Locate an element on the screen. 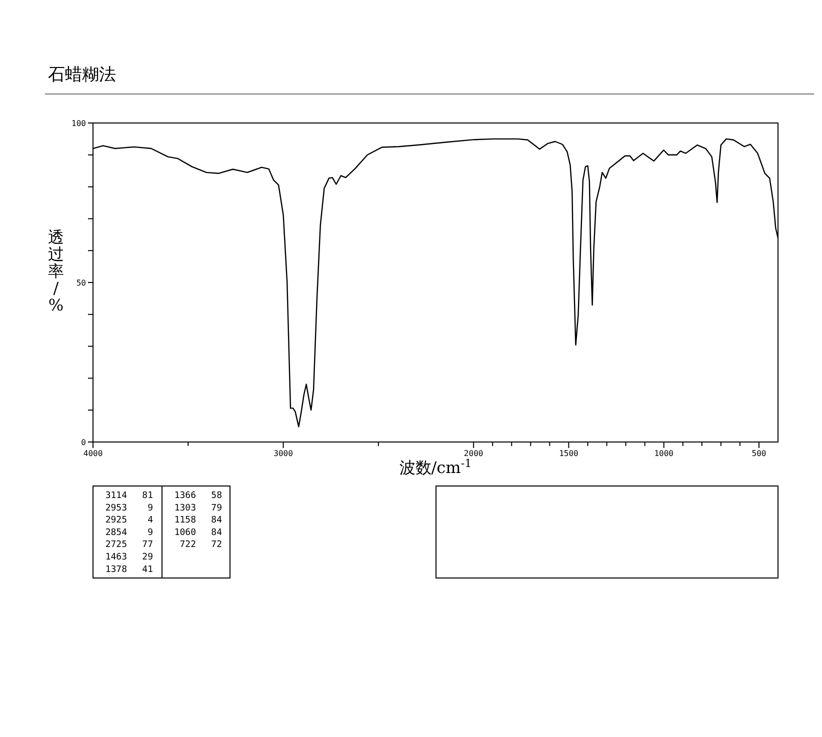  x-tick-label: 3000 is located at coordinates (284, 453).